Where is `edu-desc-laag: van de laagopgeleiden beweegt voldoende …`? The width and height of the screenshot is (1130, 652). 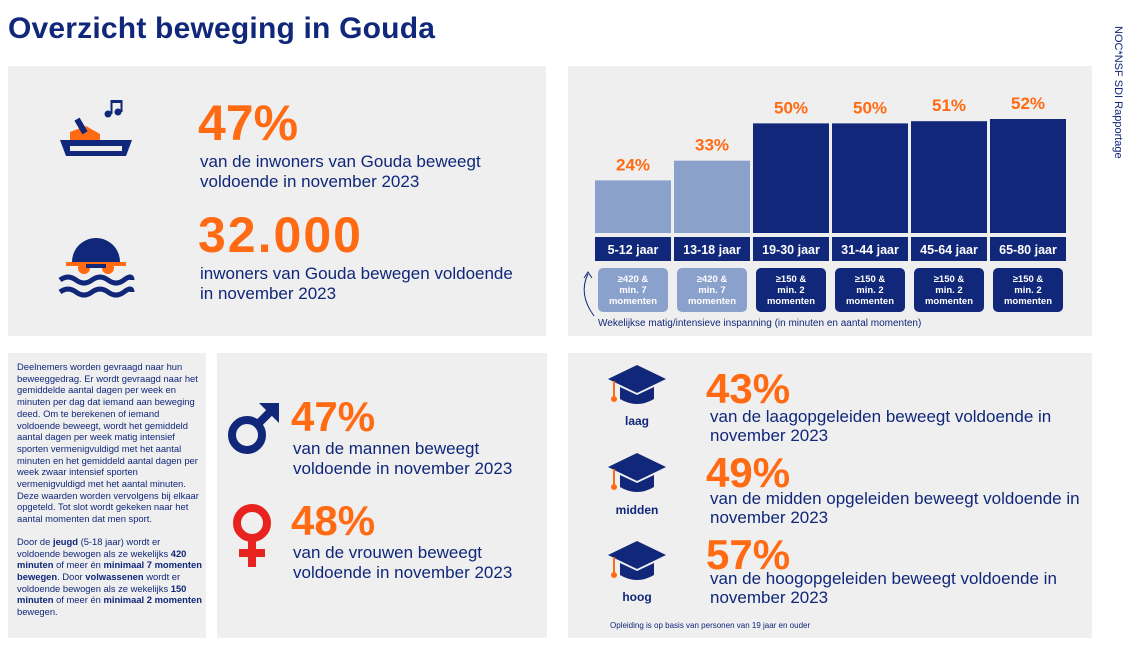 edu-desc-laag: van de laagopgeleiden beweegt voldoende … is located at coordinates (881, 426).